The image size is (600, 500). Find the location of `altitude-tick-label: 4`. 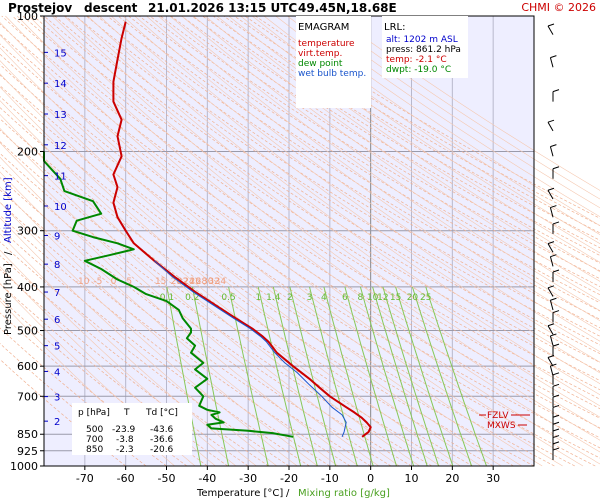

altitude-tick-label: 4 is located at coordinates (57, 372).